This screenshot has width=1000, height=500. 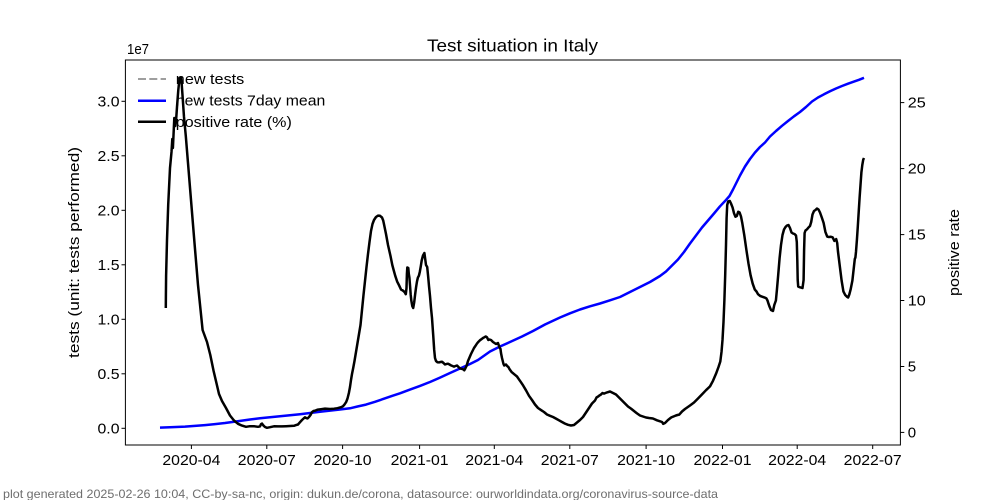 I want to click on svg-text: 5, so click(x=912, y=367).